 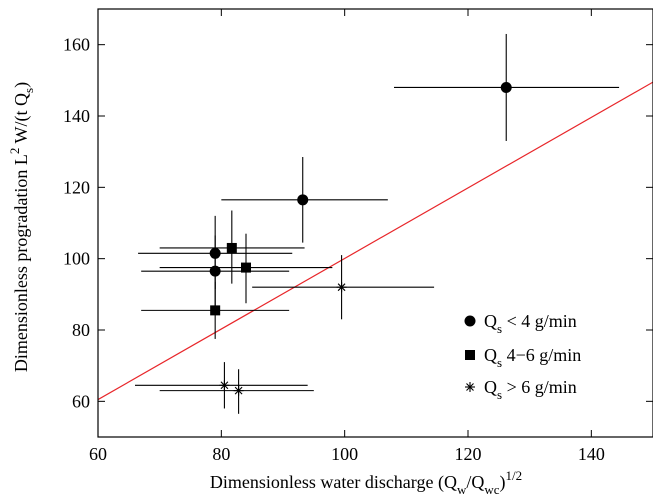 I want to click on x-tick-label: 60, so click(x=98, y=454).